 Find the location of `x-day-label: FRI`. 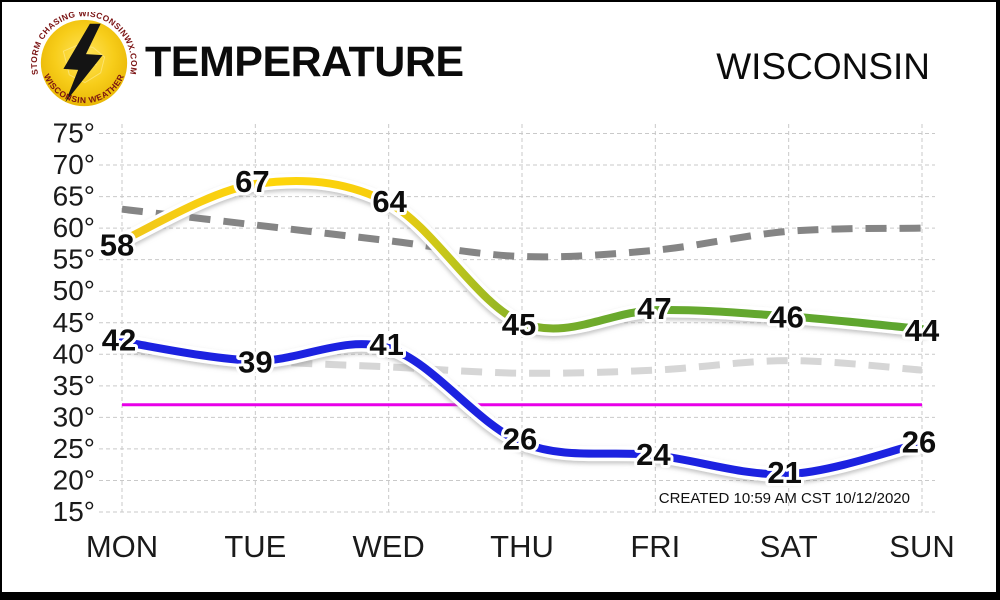

x-day-label: FRI is located at coordinates (655, 546).